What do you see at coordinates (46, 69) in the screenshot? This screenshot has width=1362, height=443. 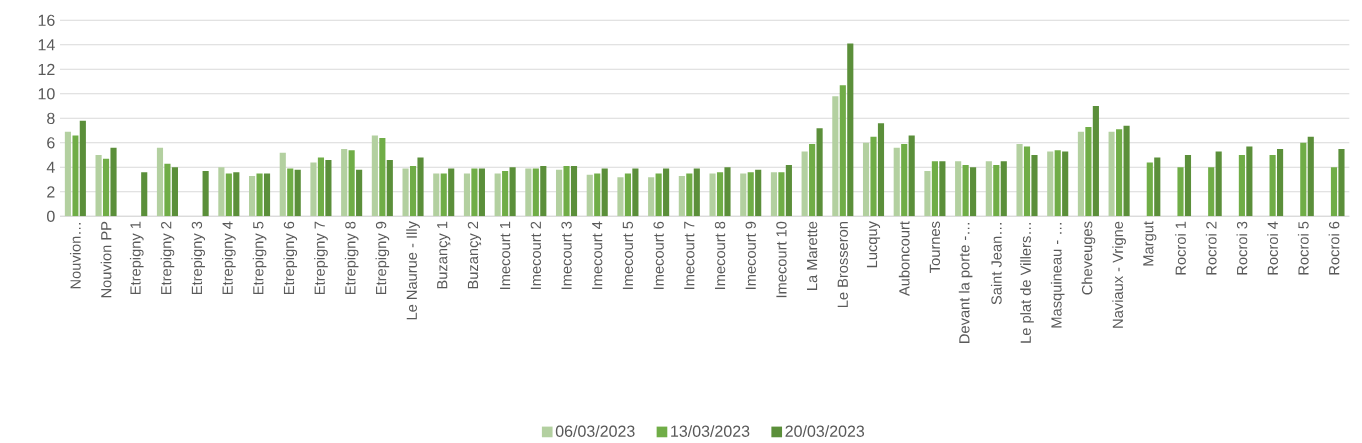 I see `y-tick-label: 12` at bounding box center [46, 69].